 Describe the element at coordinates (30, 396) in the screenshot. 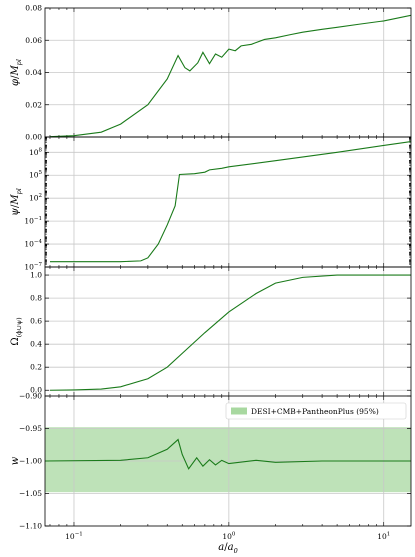

I see `y-tick-label: −0.90` at that location.